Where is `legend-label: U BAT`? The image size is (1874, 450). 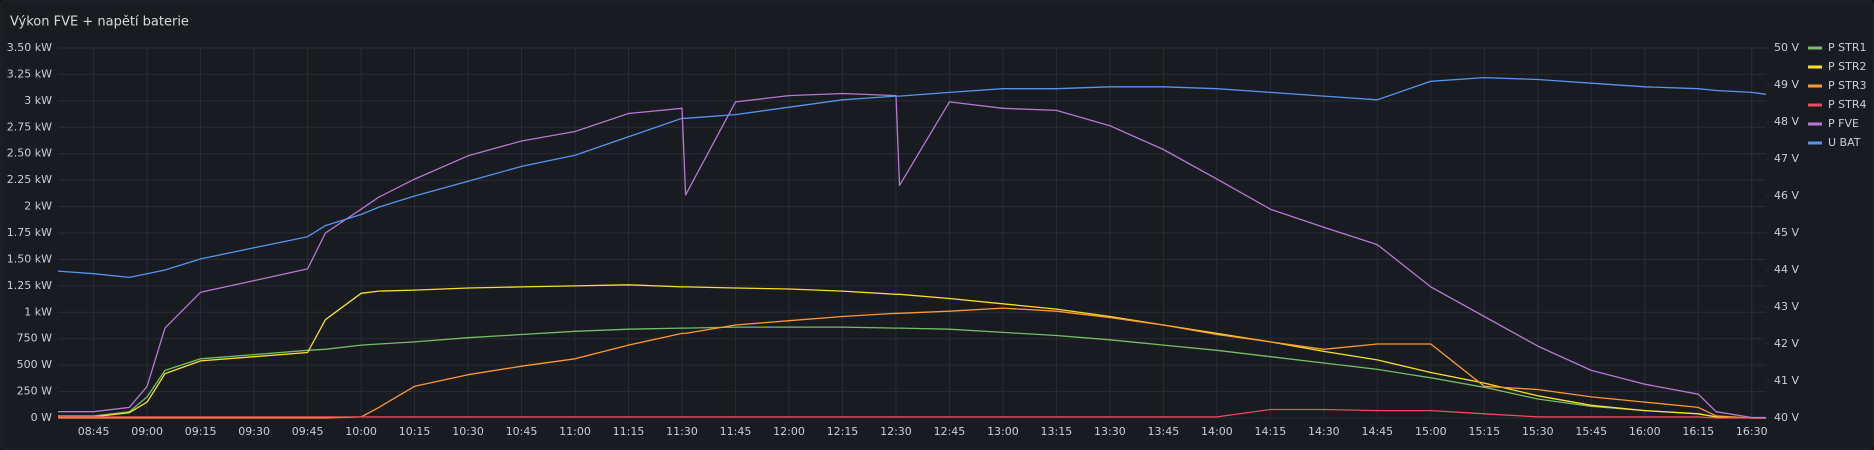 legend-label: U BAT is located at coordinates (1844, 142).